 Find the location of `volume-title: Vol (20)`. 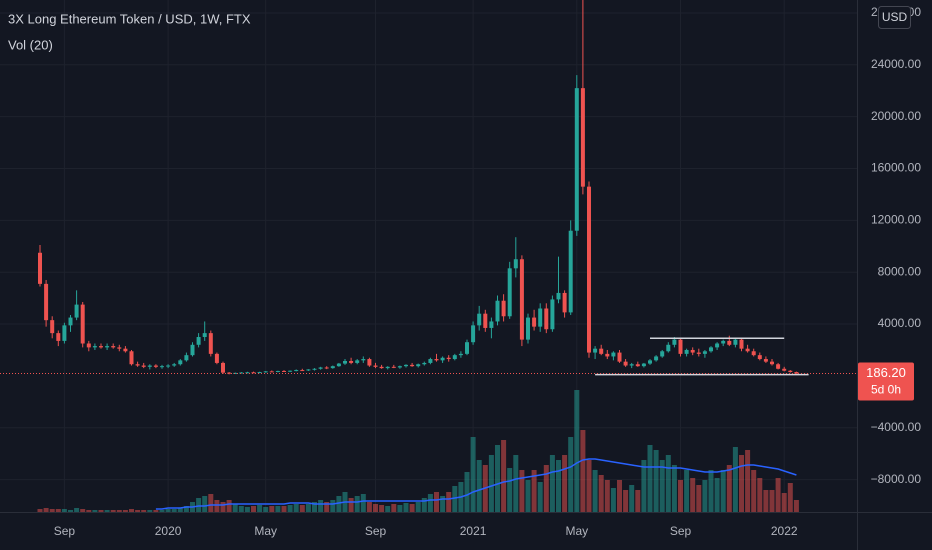

volume-title: Vol (20) is located at coordinates (30, 44).